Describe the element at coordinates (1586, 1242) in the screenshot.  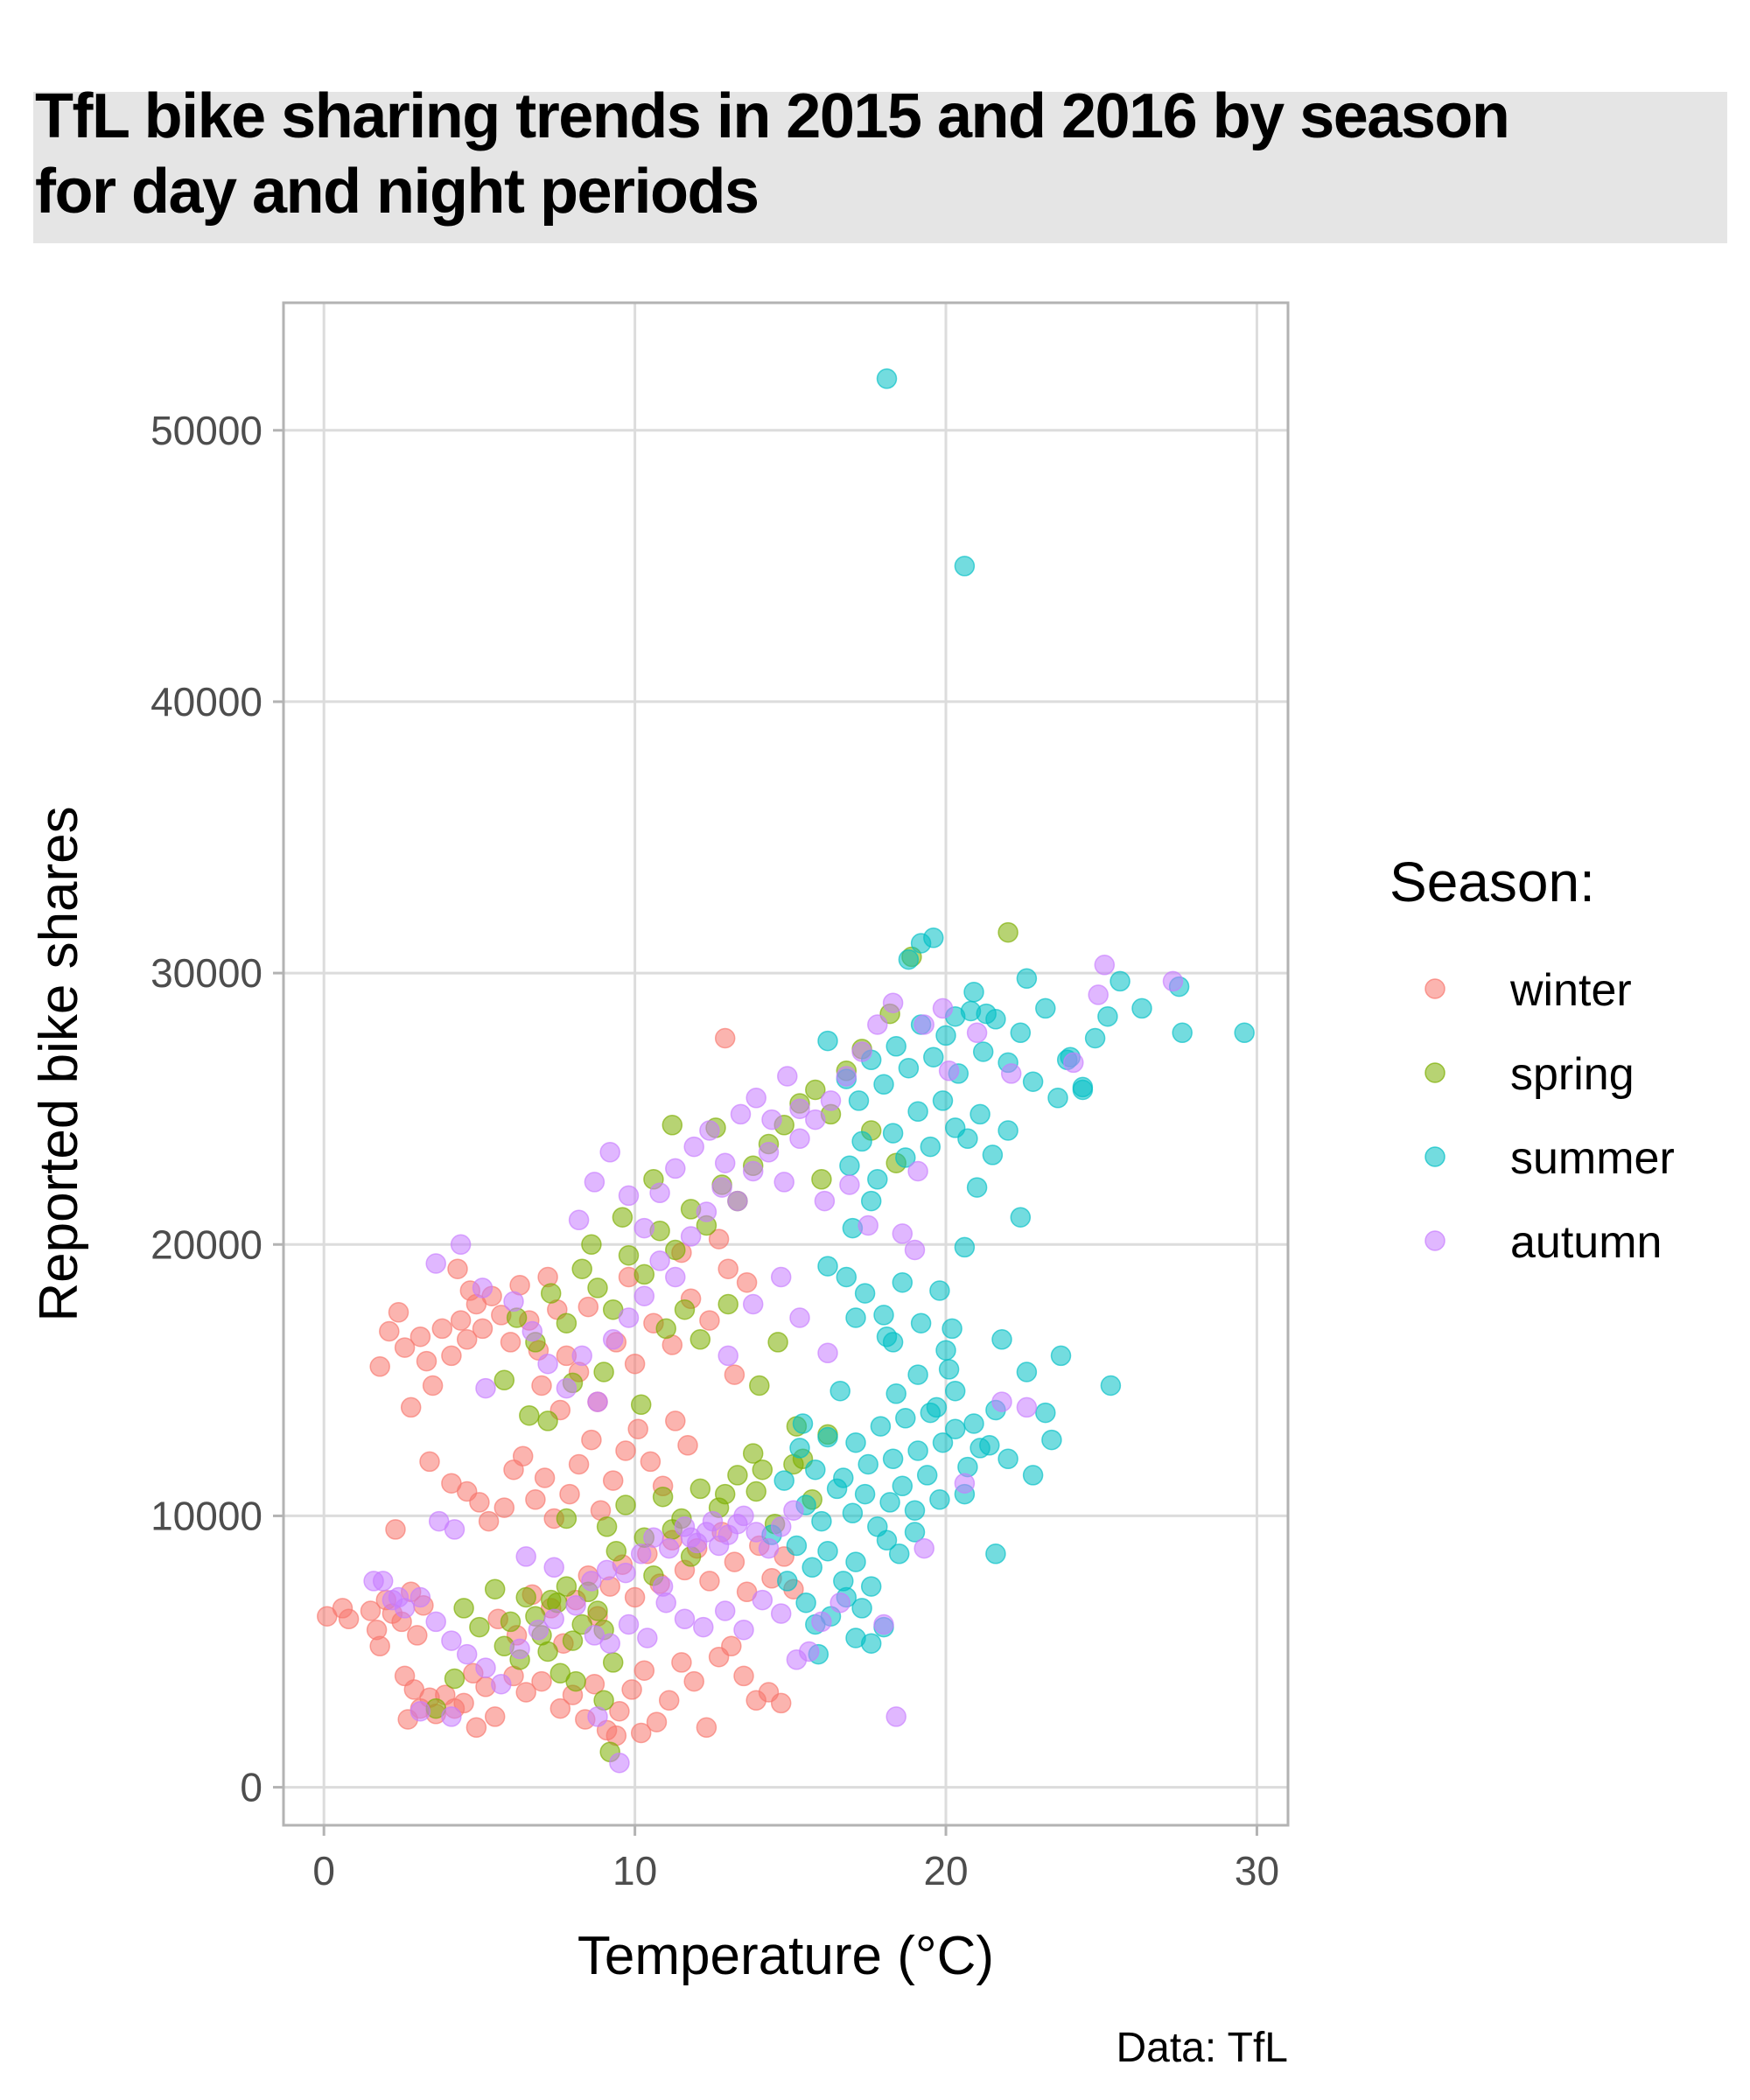
I see `legend-label-autumn: autumn` at that location.